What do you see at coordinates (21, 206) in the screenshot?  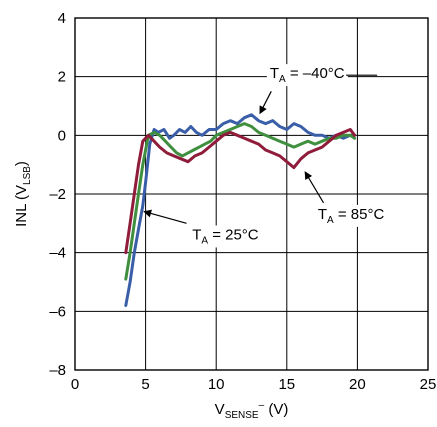 I see `y-axis-title-main: INL (V` at bounding box center [21, 206].